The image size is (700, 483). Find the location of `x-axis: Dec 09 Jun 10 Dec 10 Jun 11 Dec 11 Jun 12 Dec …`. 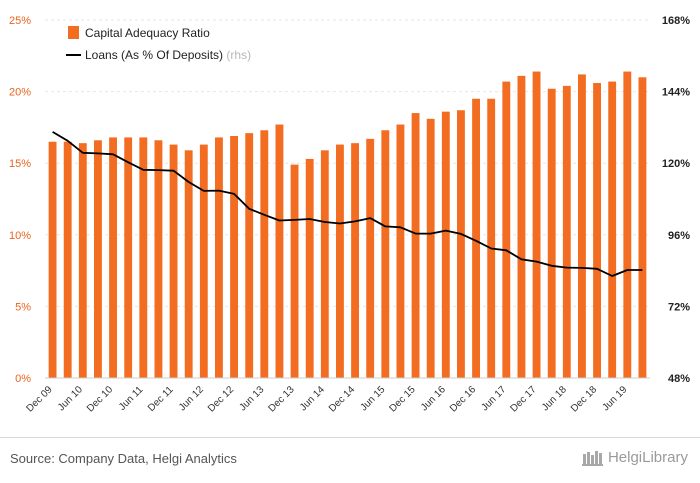

x-axis: Dec 09 Jun 10 Dec 10 Jun 11 Dec 11 Jun 12 Dec … is located at coordinates (337, 396).